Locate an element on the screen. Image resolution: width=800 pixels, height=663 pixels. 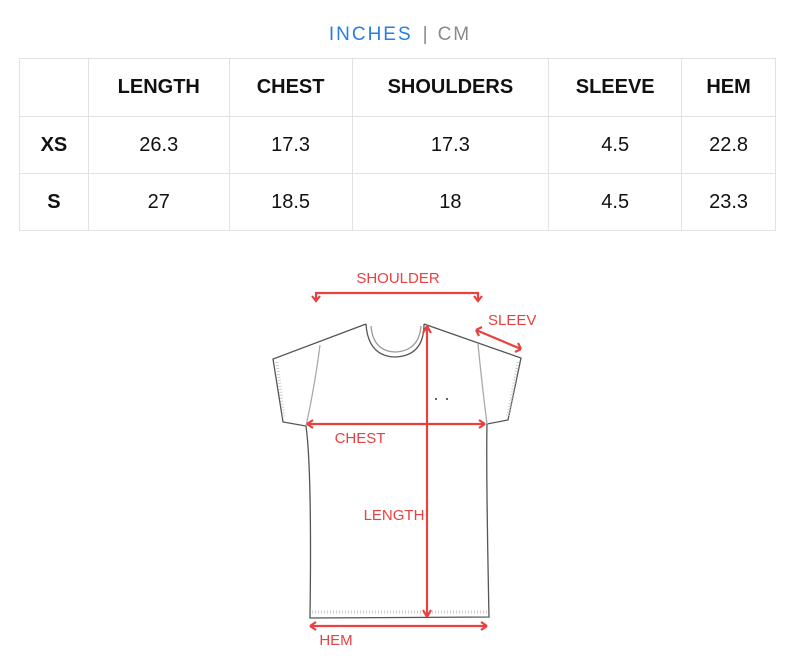
cell-chest: 18.5 is located at coordinates (290, 202).